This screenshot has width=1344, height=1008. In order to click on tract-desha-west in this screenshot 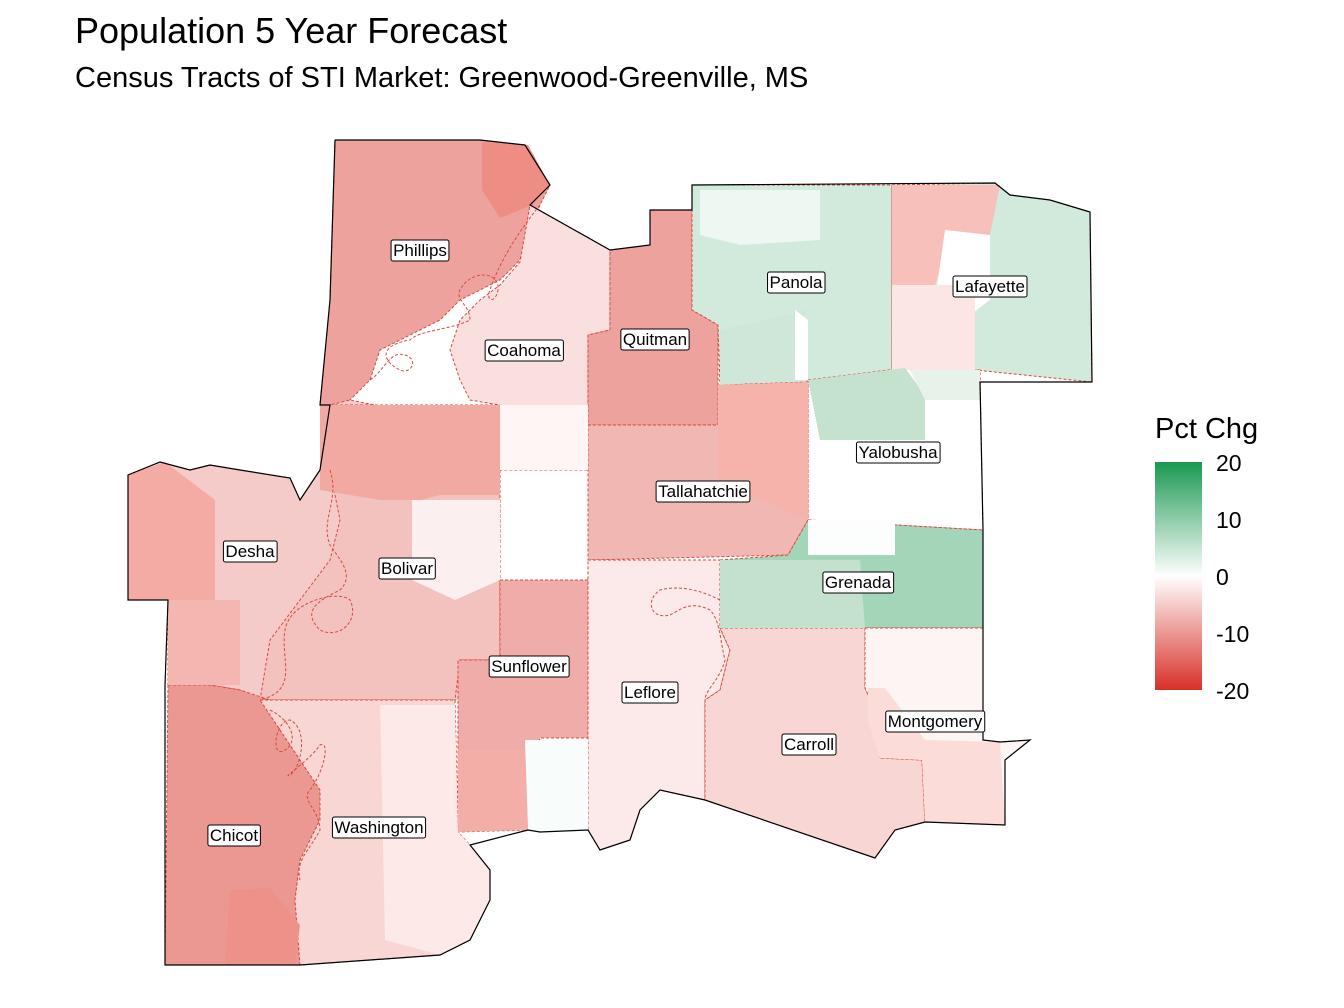, I will do `click(171, 531)`.